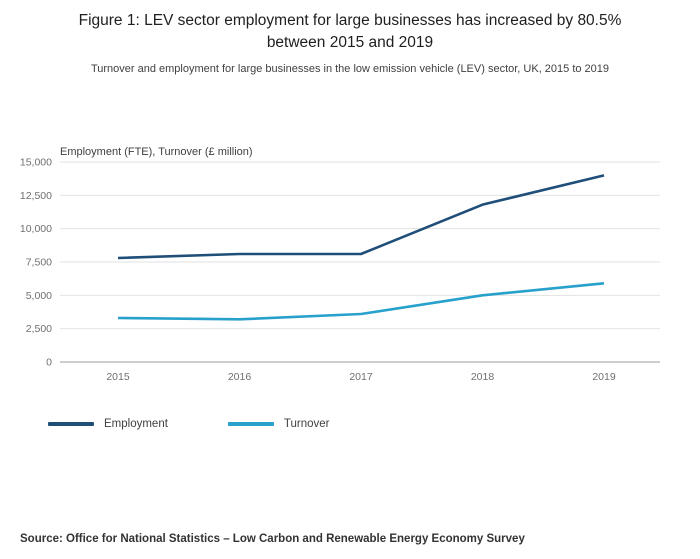  Describe the element at coordinates (49, 363) in the screenshot. I see `y-tick-label: 0` at that location.